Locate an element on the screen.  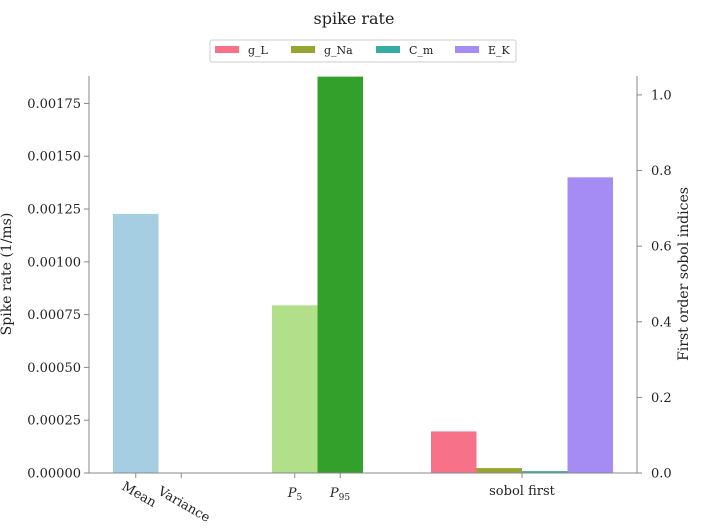
left-tick-label: 0.00175 is located at coordinates (54, 104).